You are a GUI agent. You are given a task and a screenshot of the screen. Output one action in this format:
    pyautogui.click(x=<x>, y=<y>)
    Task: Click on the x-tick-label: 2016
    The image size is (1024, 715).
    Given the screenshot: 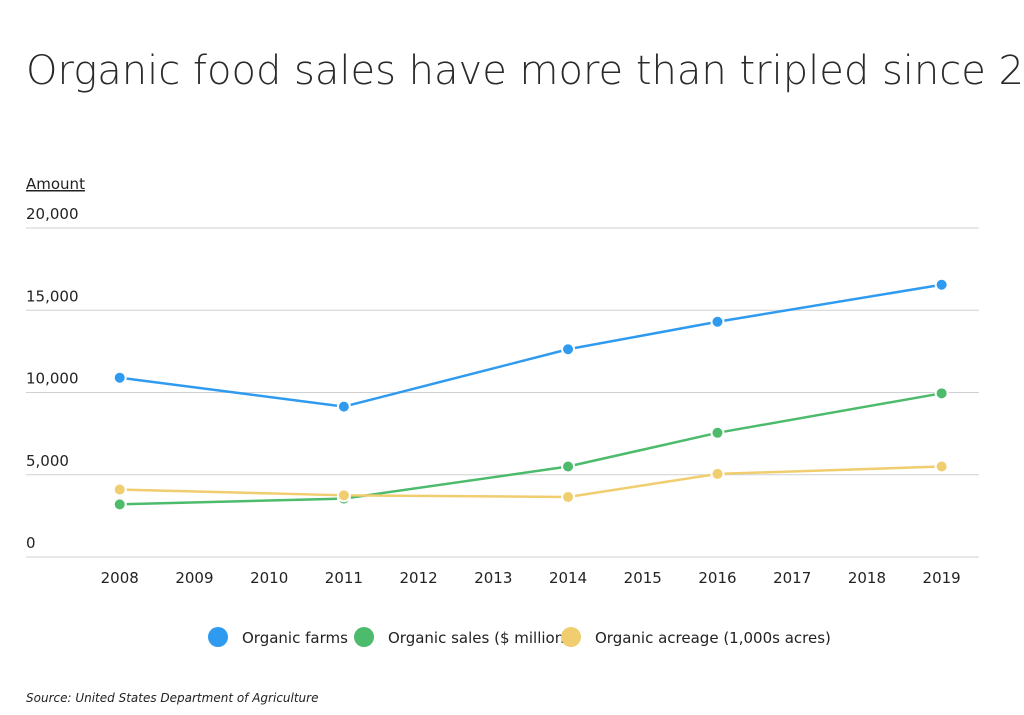 What is the action you would take?
    pyautogui.click(x=717, y=578)
    